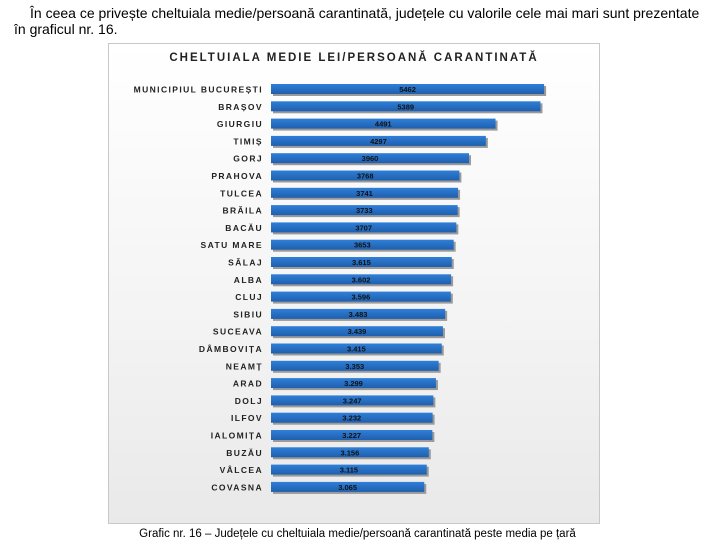  Describe the element at coordinates (249, 401) in the screenshot. I see `category-label: DOLJ` at that location.